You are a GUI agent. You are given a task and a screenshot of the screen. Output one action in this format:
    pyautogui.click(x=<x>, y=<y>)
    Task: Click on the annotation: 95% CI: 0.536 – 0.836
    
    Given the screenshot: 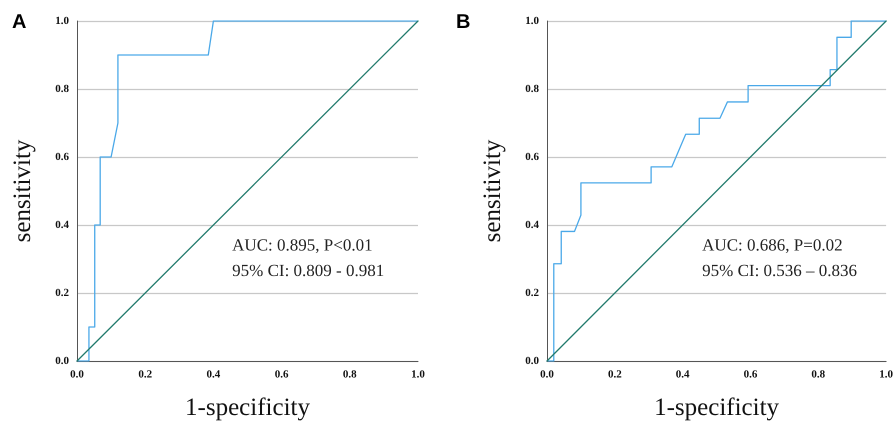 What is the action you would take?
    pyautogui.click(x=780, y=270)
    